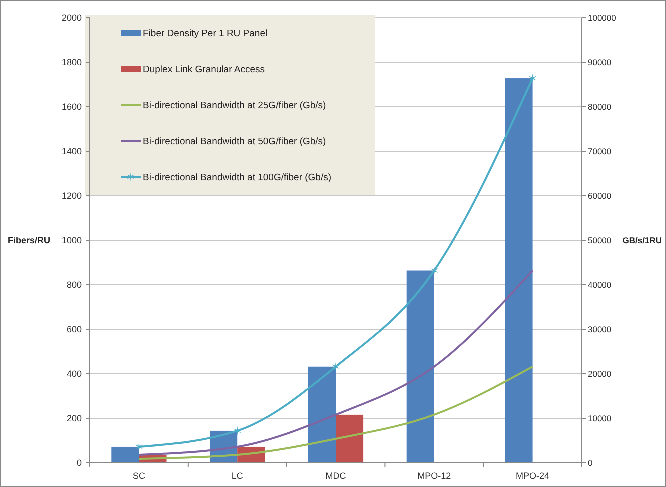 The height and width of the screenshot is (487, 666). What do you see at coordinates (600, 151) in the screenshot?
I see `y2-tick-label: 70000` at bounding box center [600, 151].